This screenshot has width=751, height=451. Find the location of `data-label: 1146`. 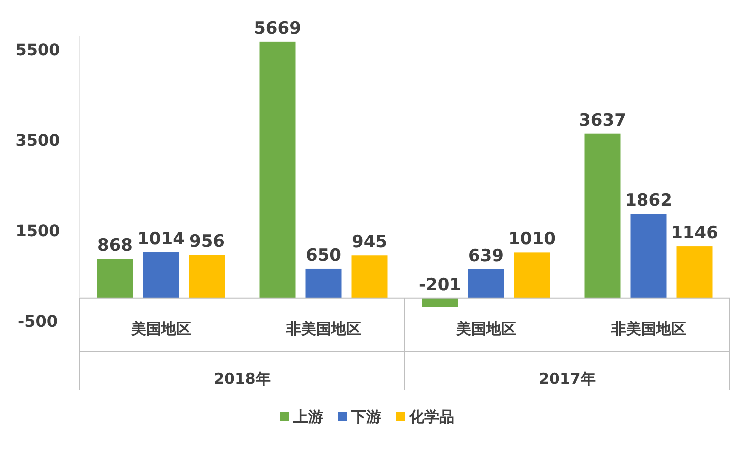

data-label: 1146 is located at coordinates (694, 234).